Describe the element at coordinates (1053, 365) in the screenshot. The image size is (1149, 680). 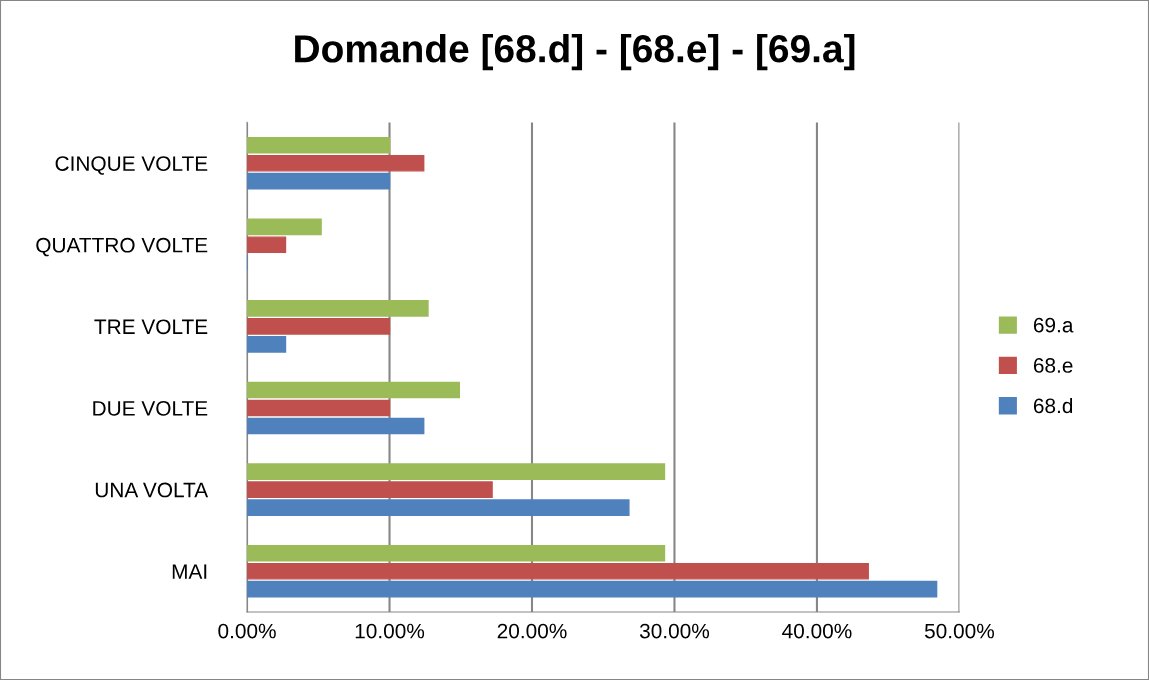
I see `legend-label: 68.e` at that location.